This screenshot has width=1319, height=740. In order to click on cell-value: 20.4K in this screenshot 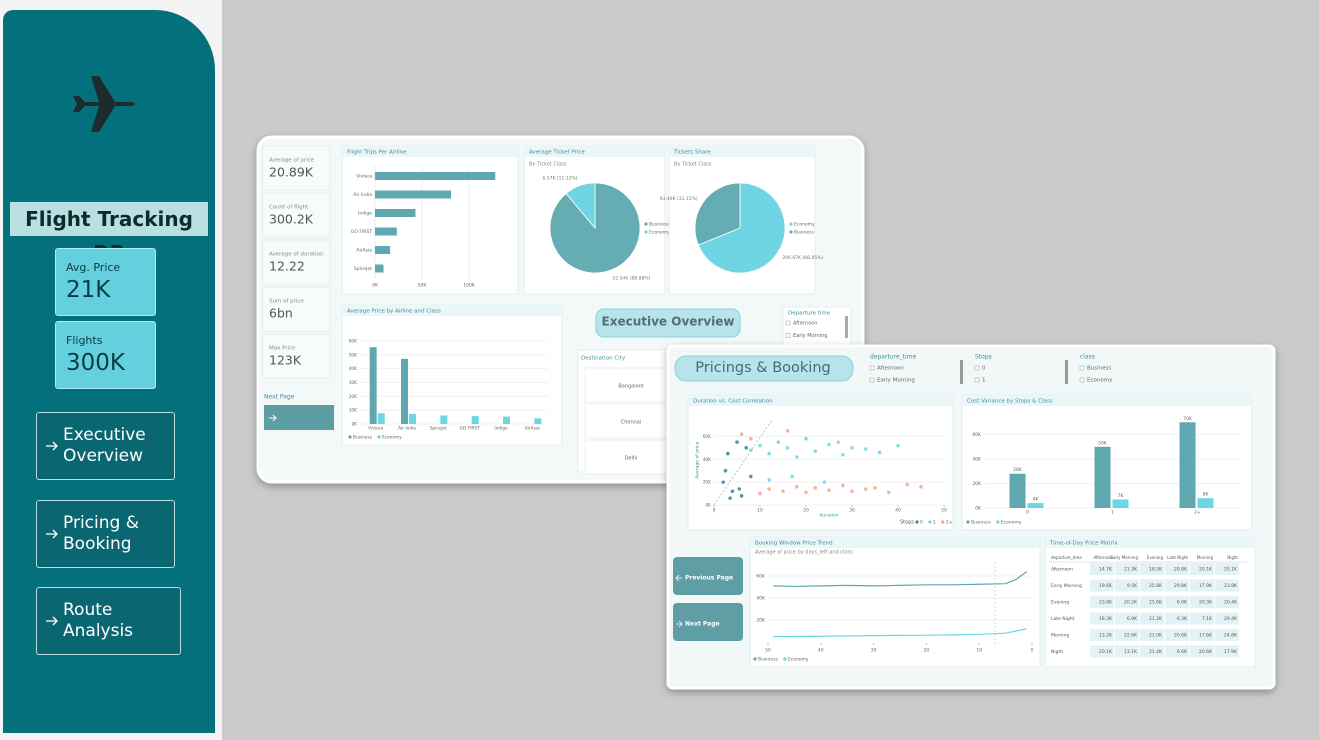, I will do `click(1231, 603)`.